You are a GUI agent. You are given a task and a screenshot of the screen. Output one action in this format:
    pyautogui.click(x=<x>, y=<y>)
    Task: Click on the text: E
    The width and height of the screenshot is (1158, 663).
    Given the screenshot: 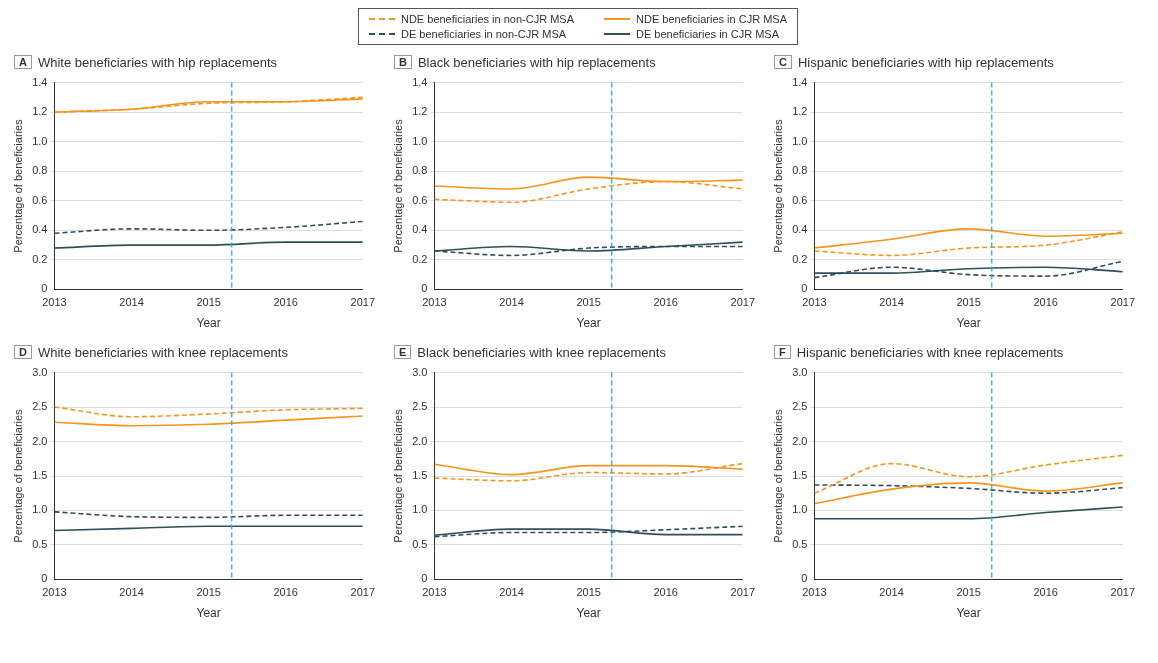 What is the action you would take?
    pyautogui.click(x=403, y=352)
    